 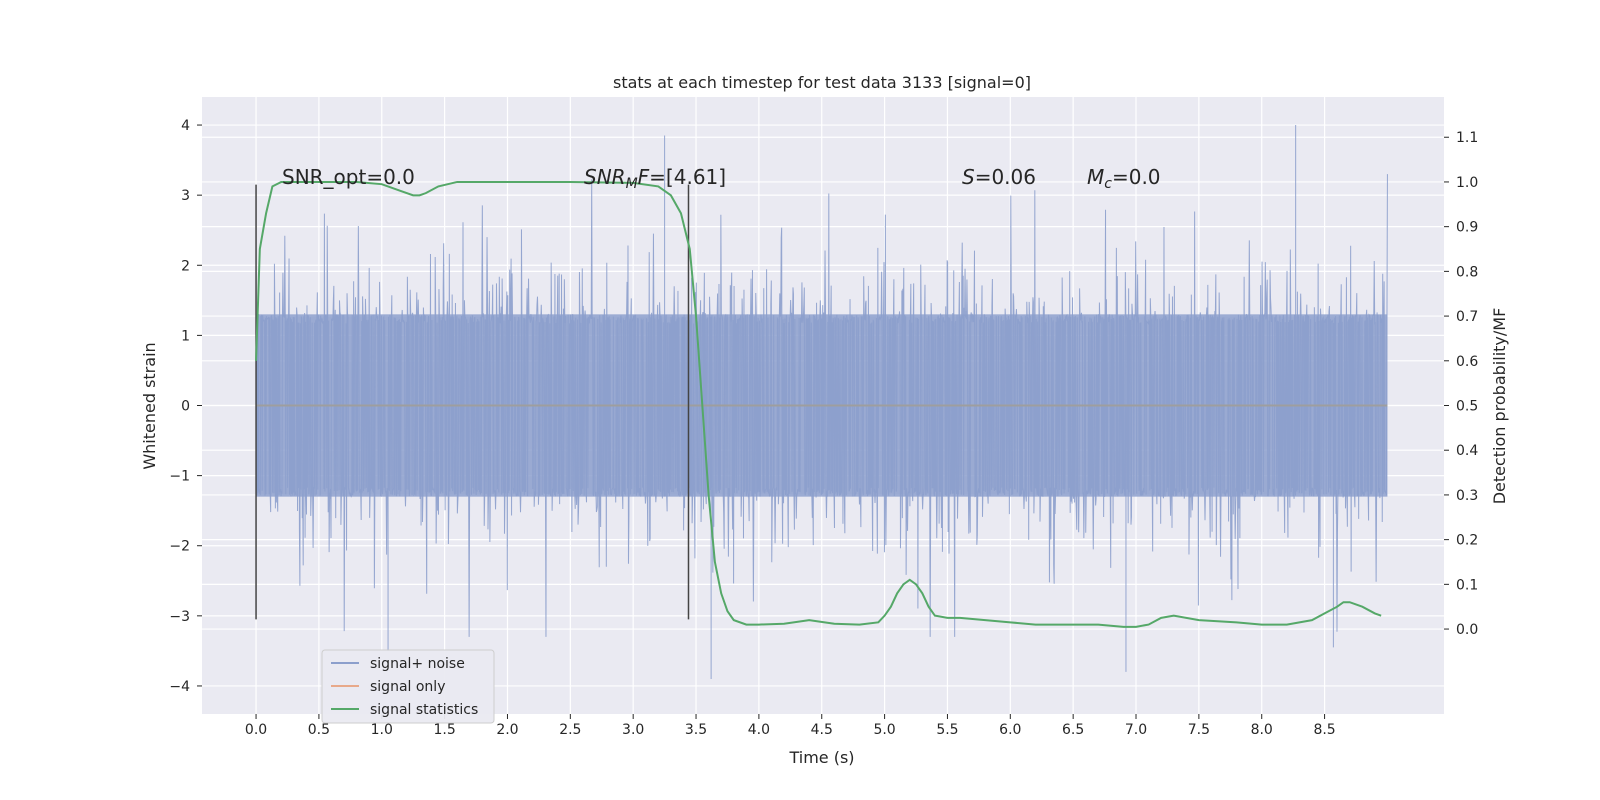 What do you see at coordinates (605, 177) in the screenshot?
I see `annotation-snr-mf-base: SNR` at bounding box center [605, 177].